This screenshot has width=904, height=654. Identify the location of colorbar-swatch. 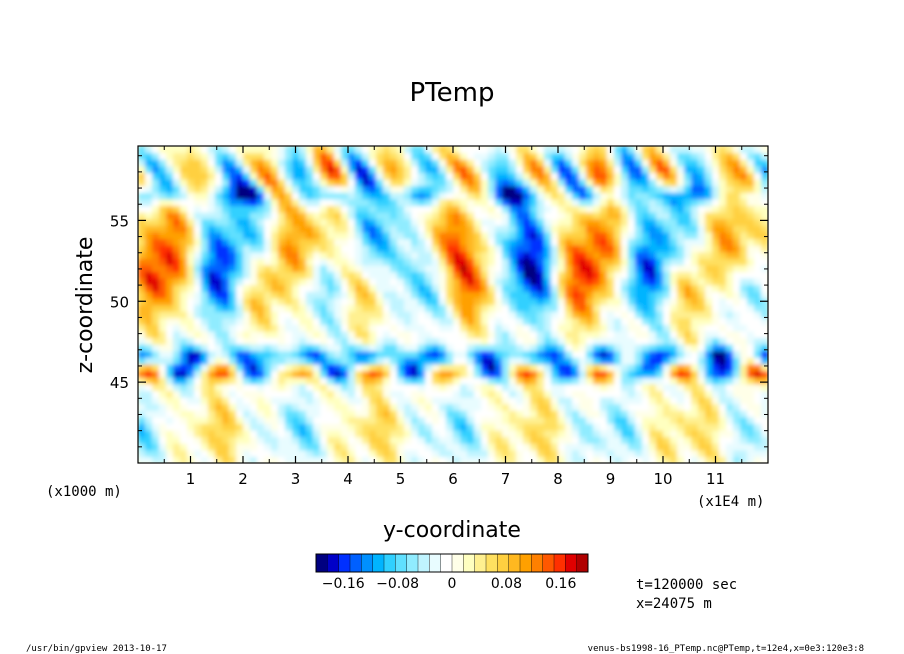
(446, 563).